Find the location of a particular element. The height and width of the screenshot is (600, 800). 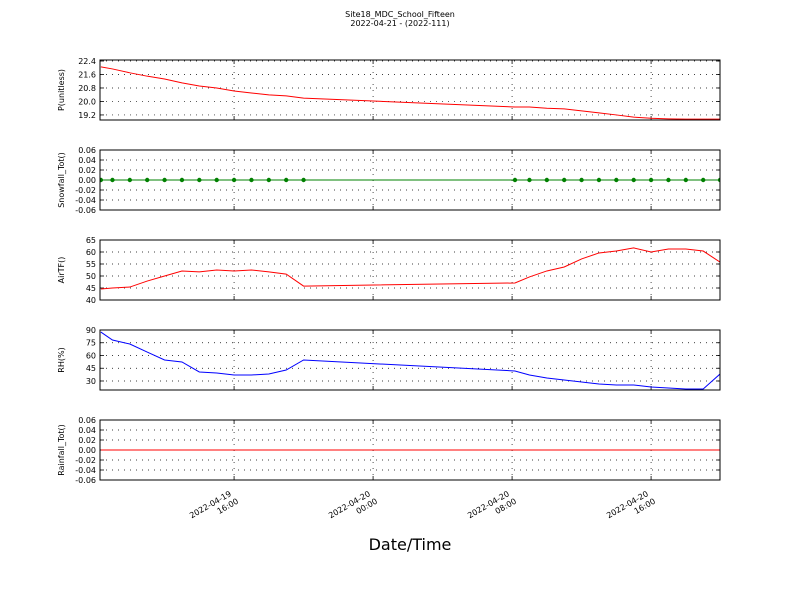

y-axis-label: P(unitless) is located at coordinates (61, 90).